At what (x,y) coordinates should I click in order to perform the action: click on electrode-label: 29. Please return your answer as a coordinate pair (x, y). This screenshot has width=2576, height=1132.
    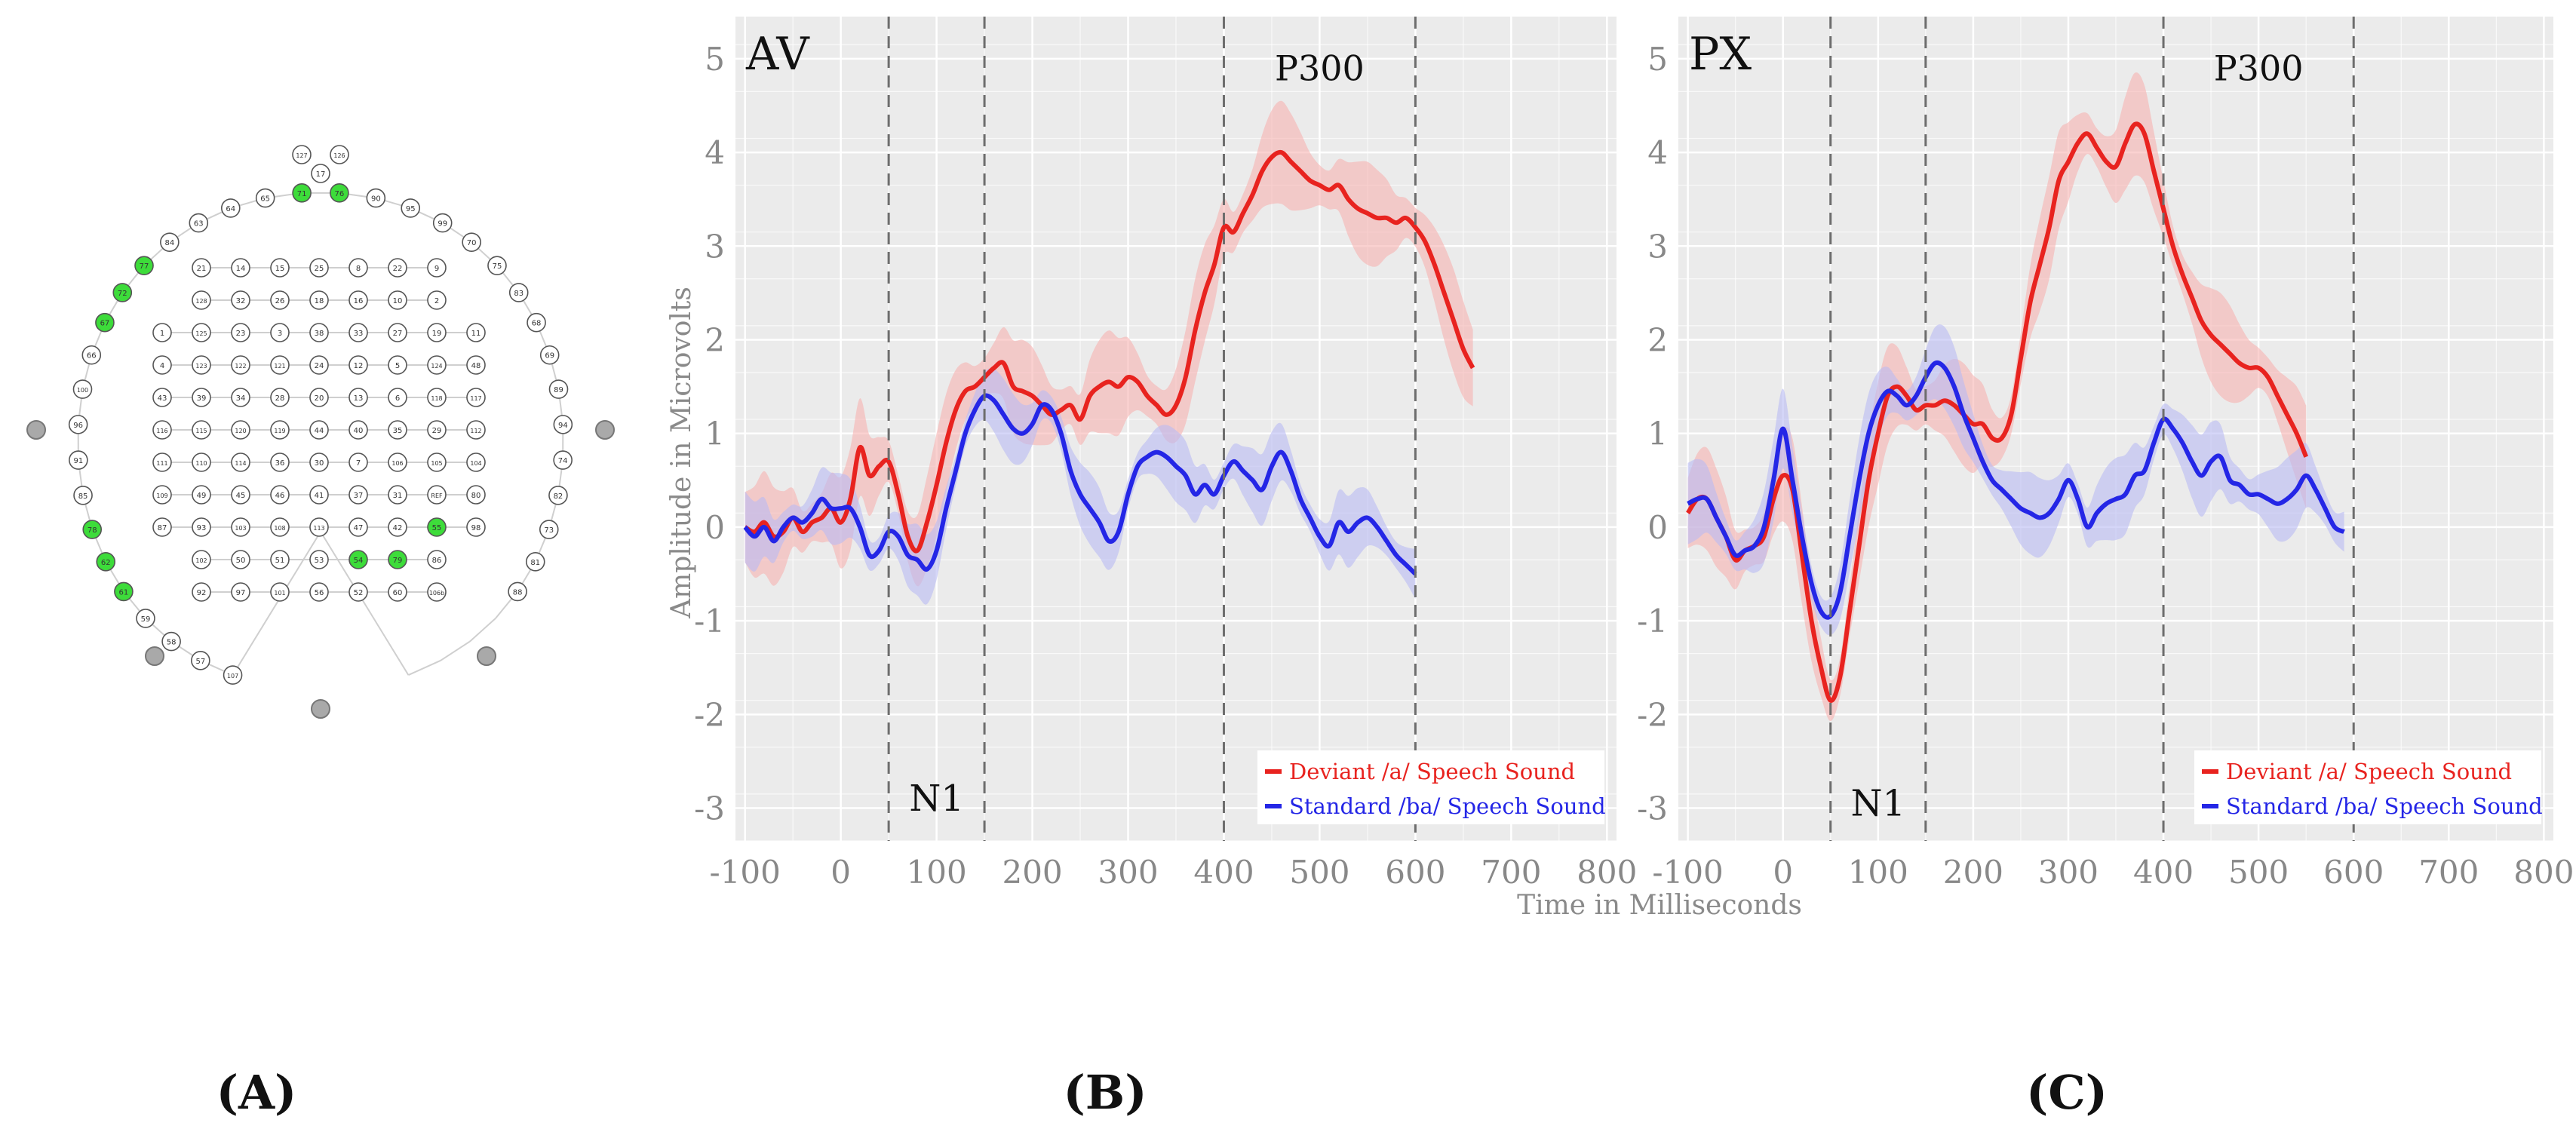
    Looking at the image, I should click on (437, 431).